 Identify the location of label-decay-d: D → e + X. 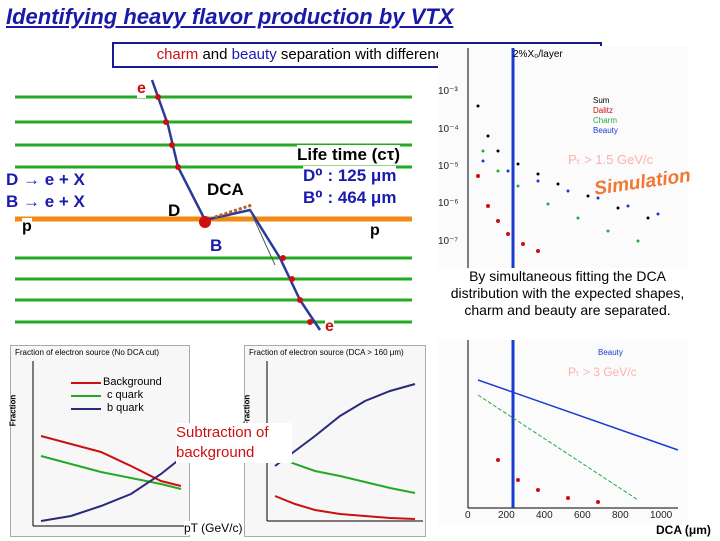
(45, 180).